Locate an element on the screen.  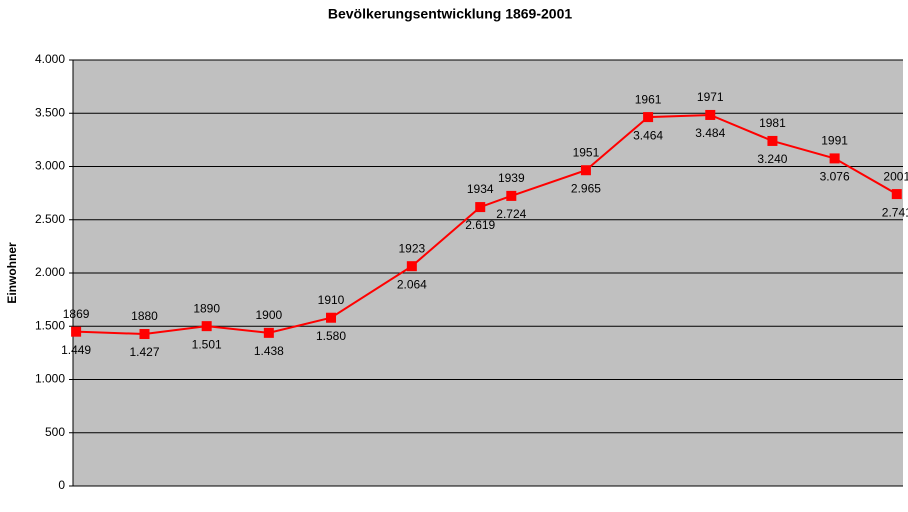
y-tick-label: 1.000 is located at coordinates (50, 379).